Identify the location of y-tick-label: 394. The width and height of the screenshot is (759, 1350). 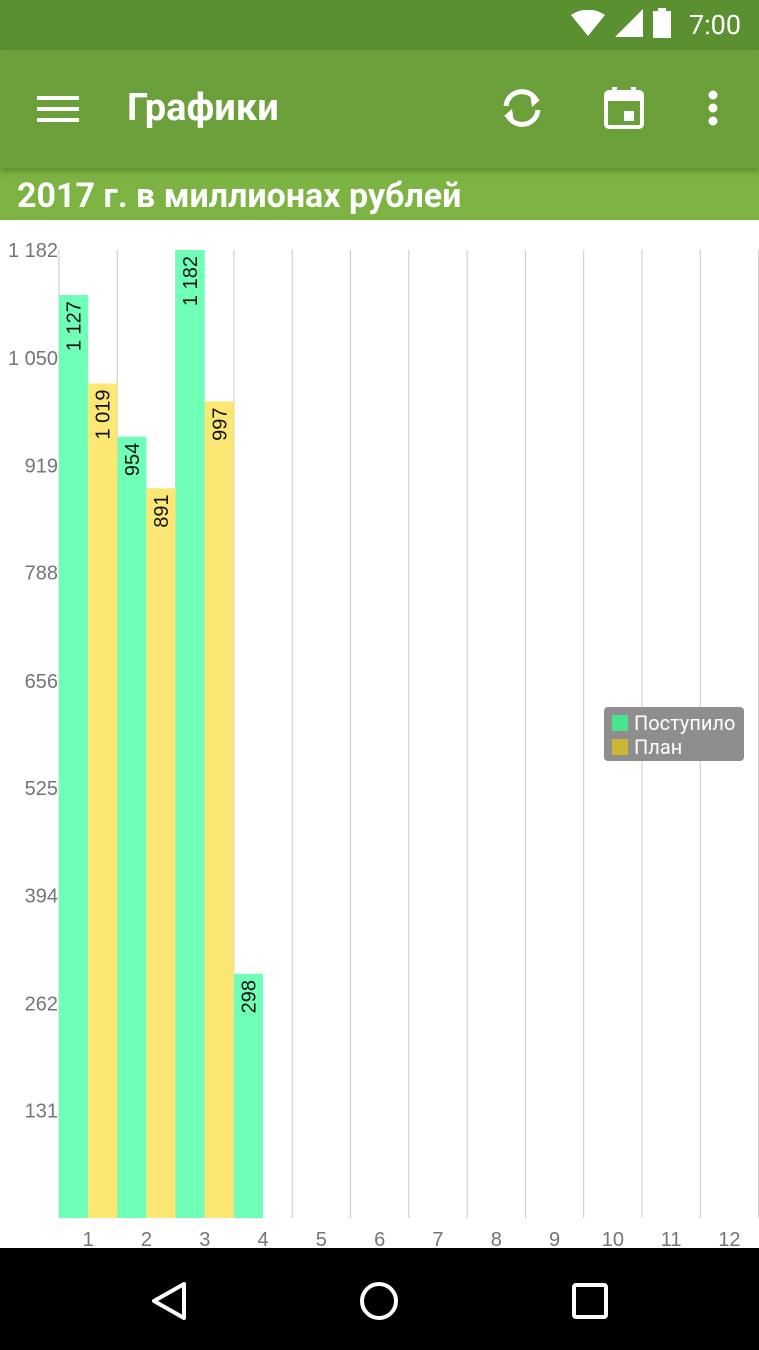
(41, 896).